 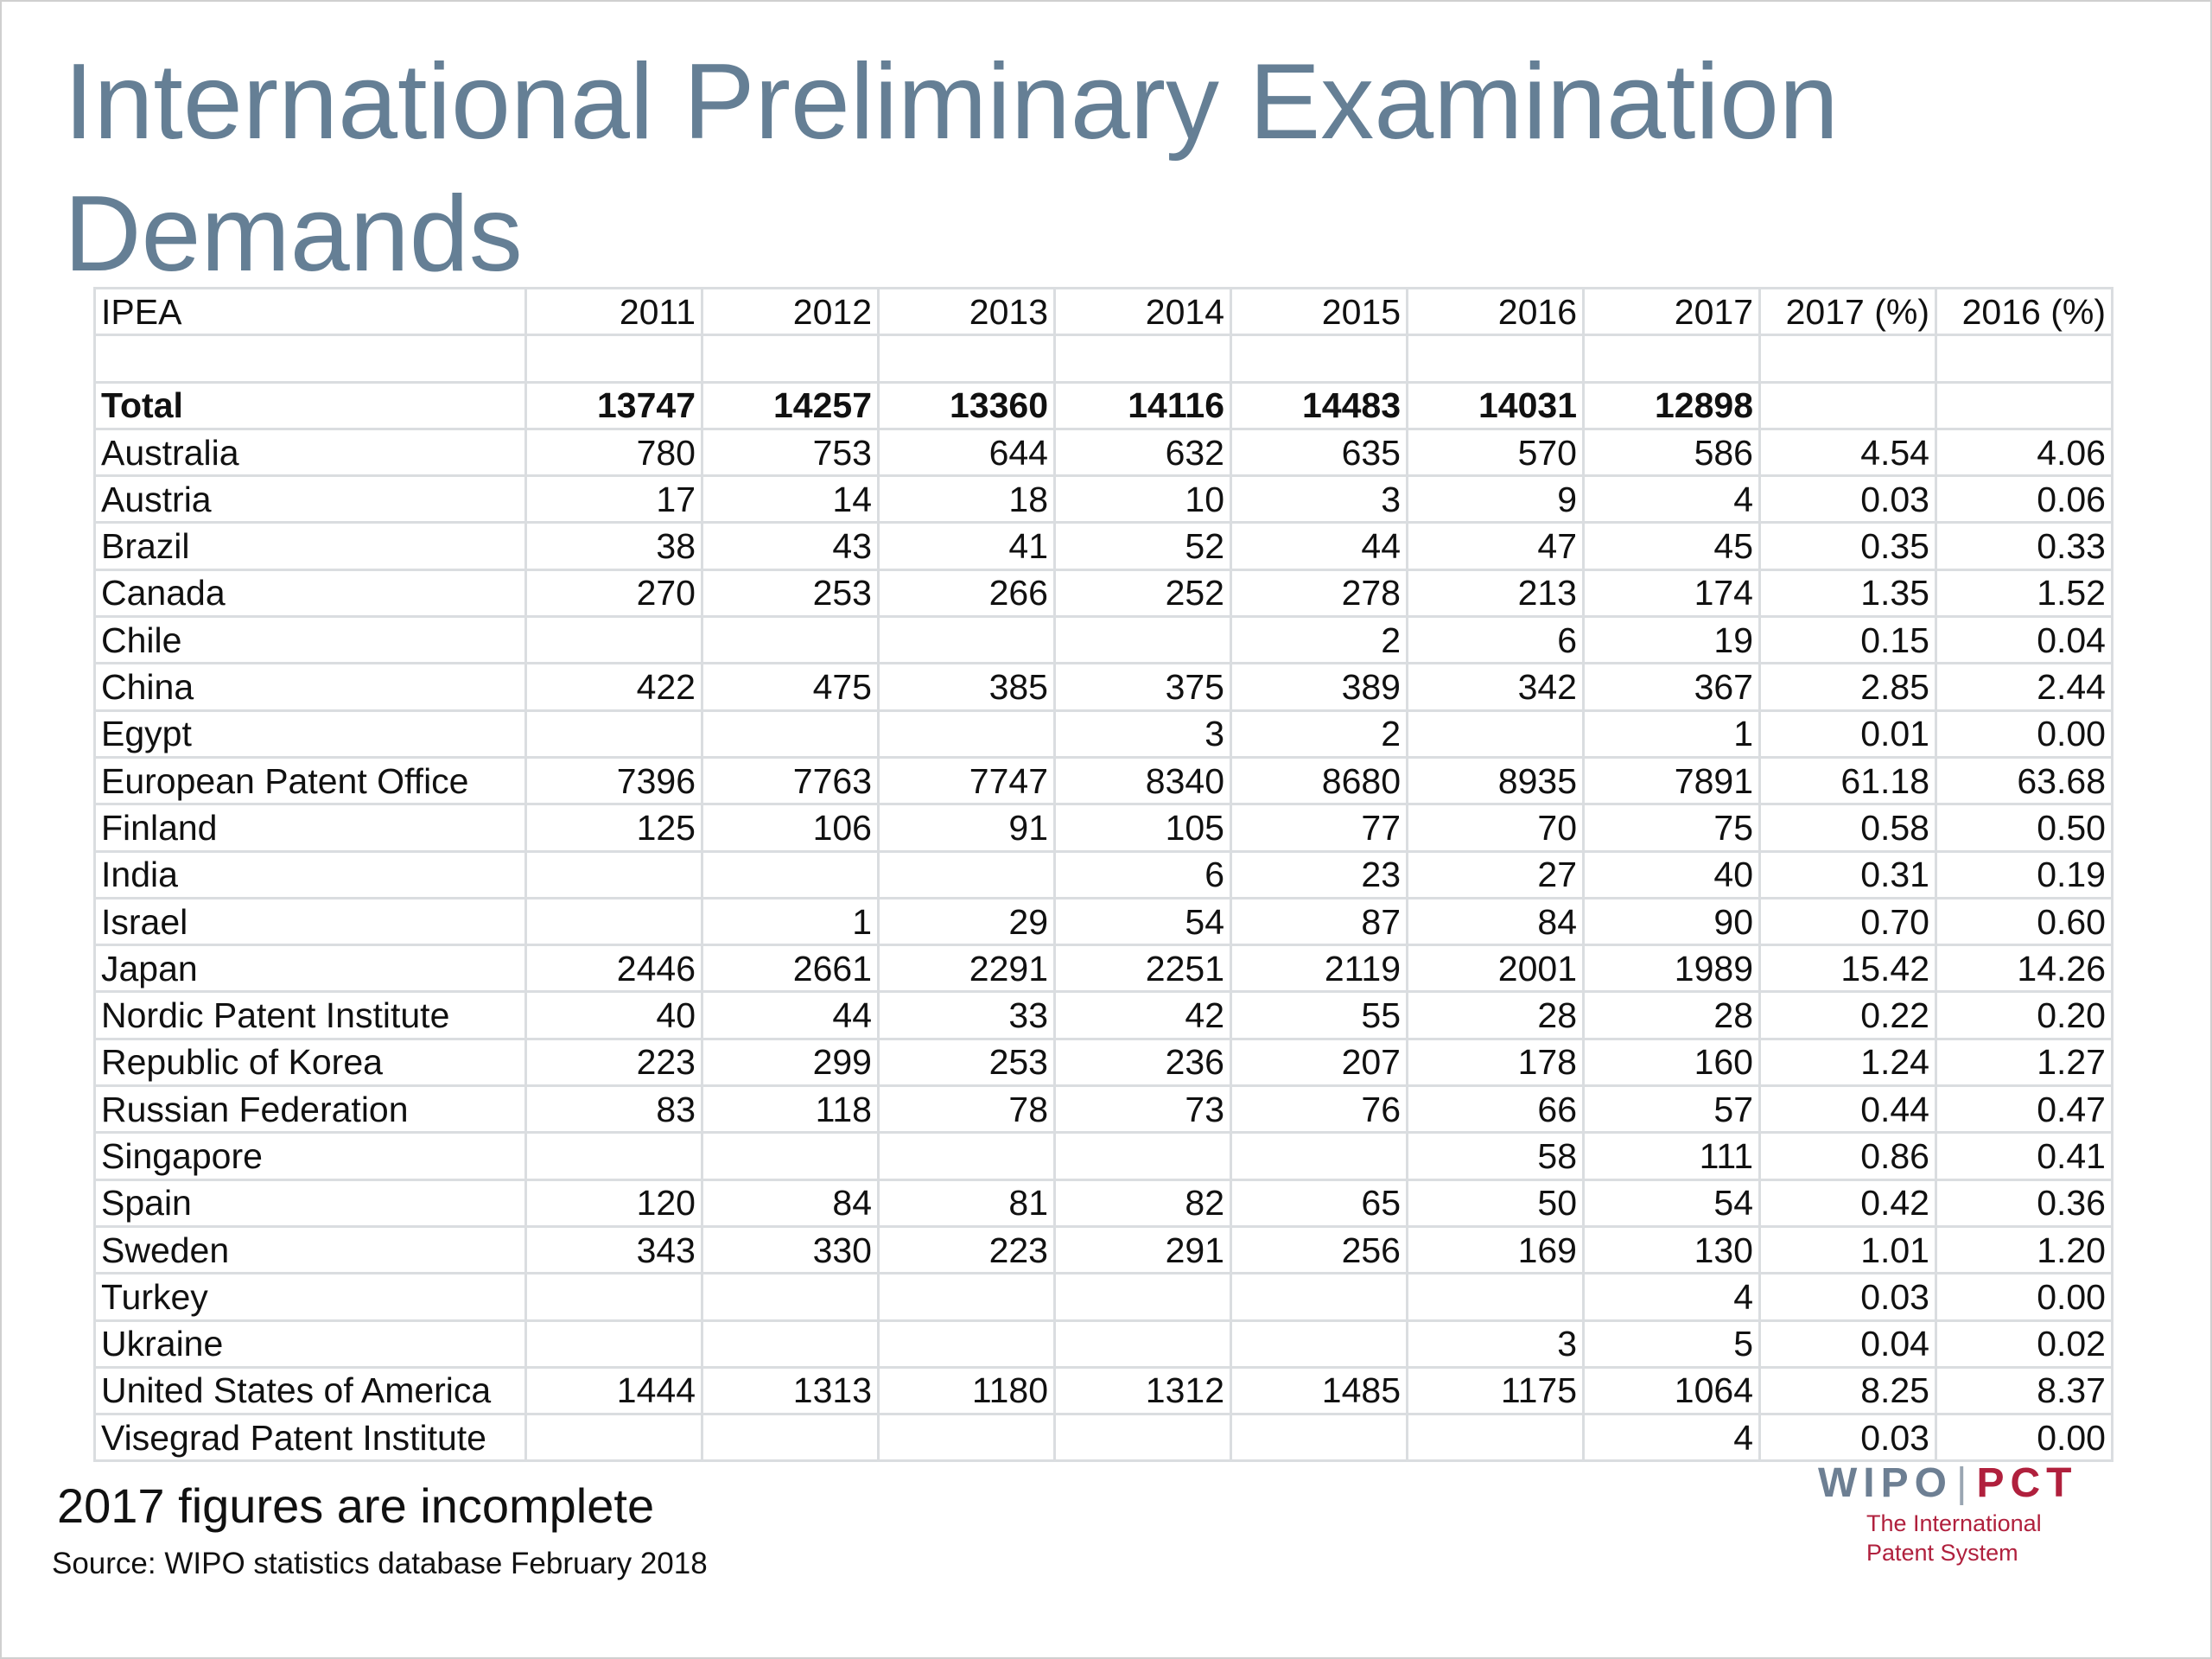 I want to click on value-cell: 41, so click(x=967, y=546).